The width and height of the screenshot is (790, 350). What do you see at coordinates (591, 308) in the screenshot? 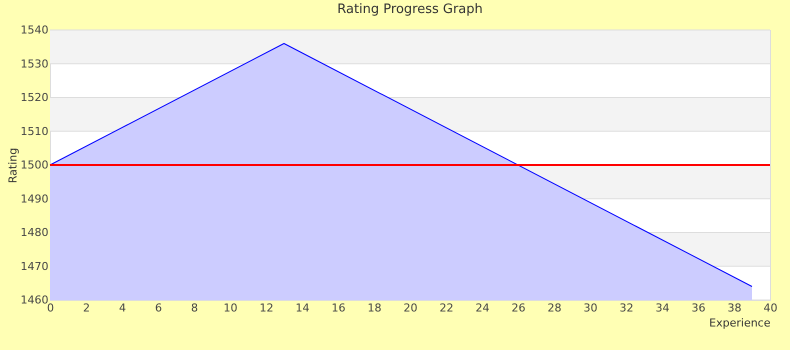
I see `x-tick-label: 30` at bounding box center [591, 308].